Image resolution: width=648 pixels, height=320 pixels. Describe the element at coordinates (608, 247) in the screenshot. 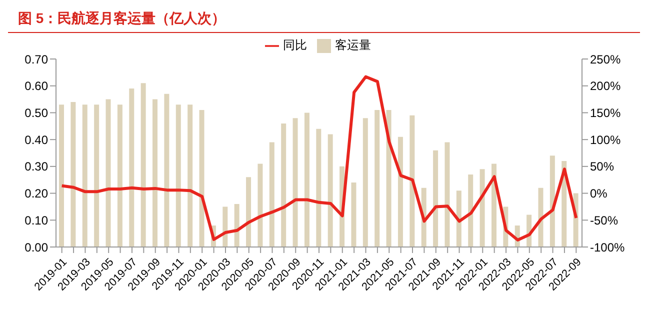

I see `y2-tick-label: -100%` at that location.